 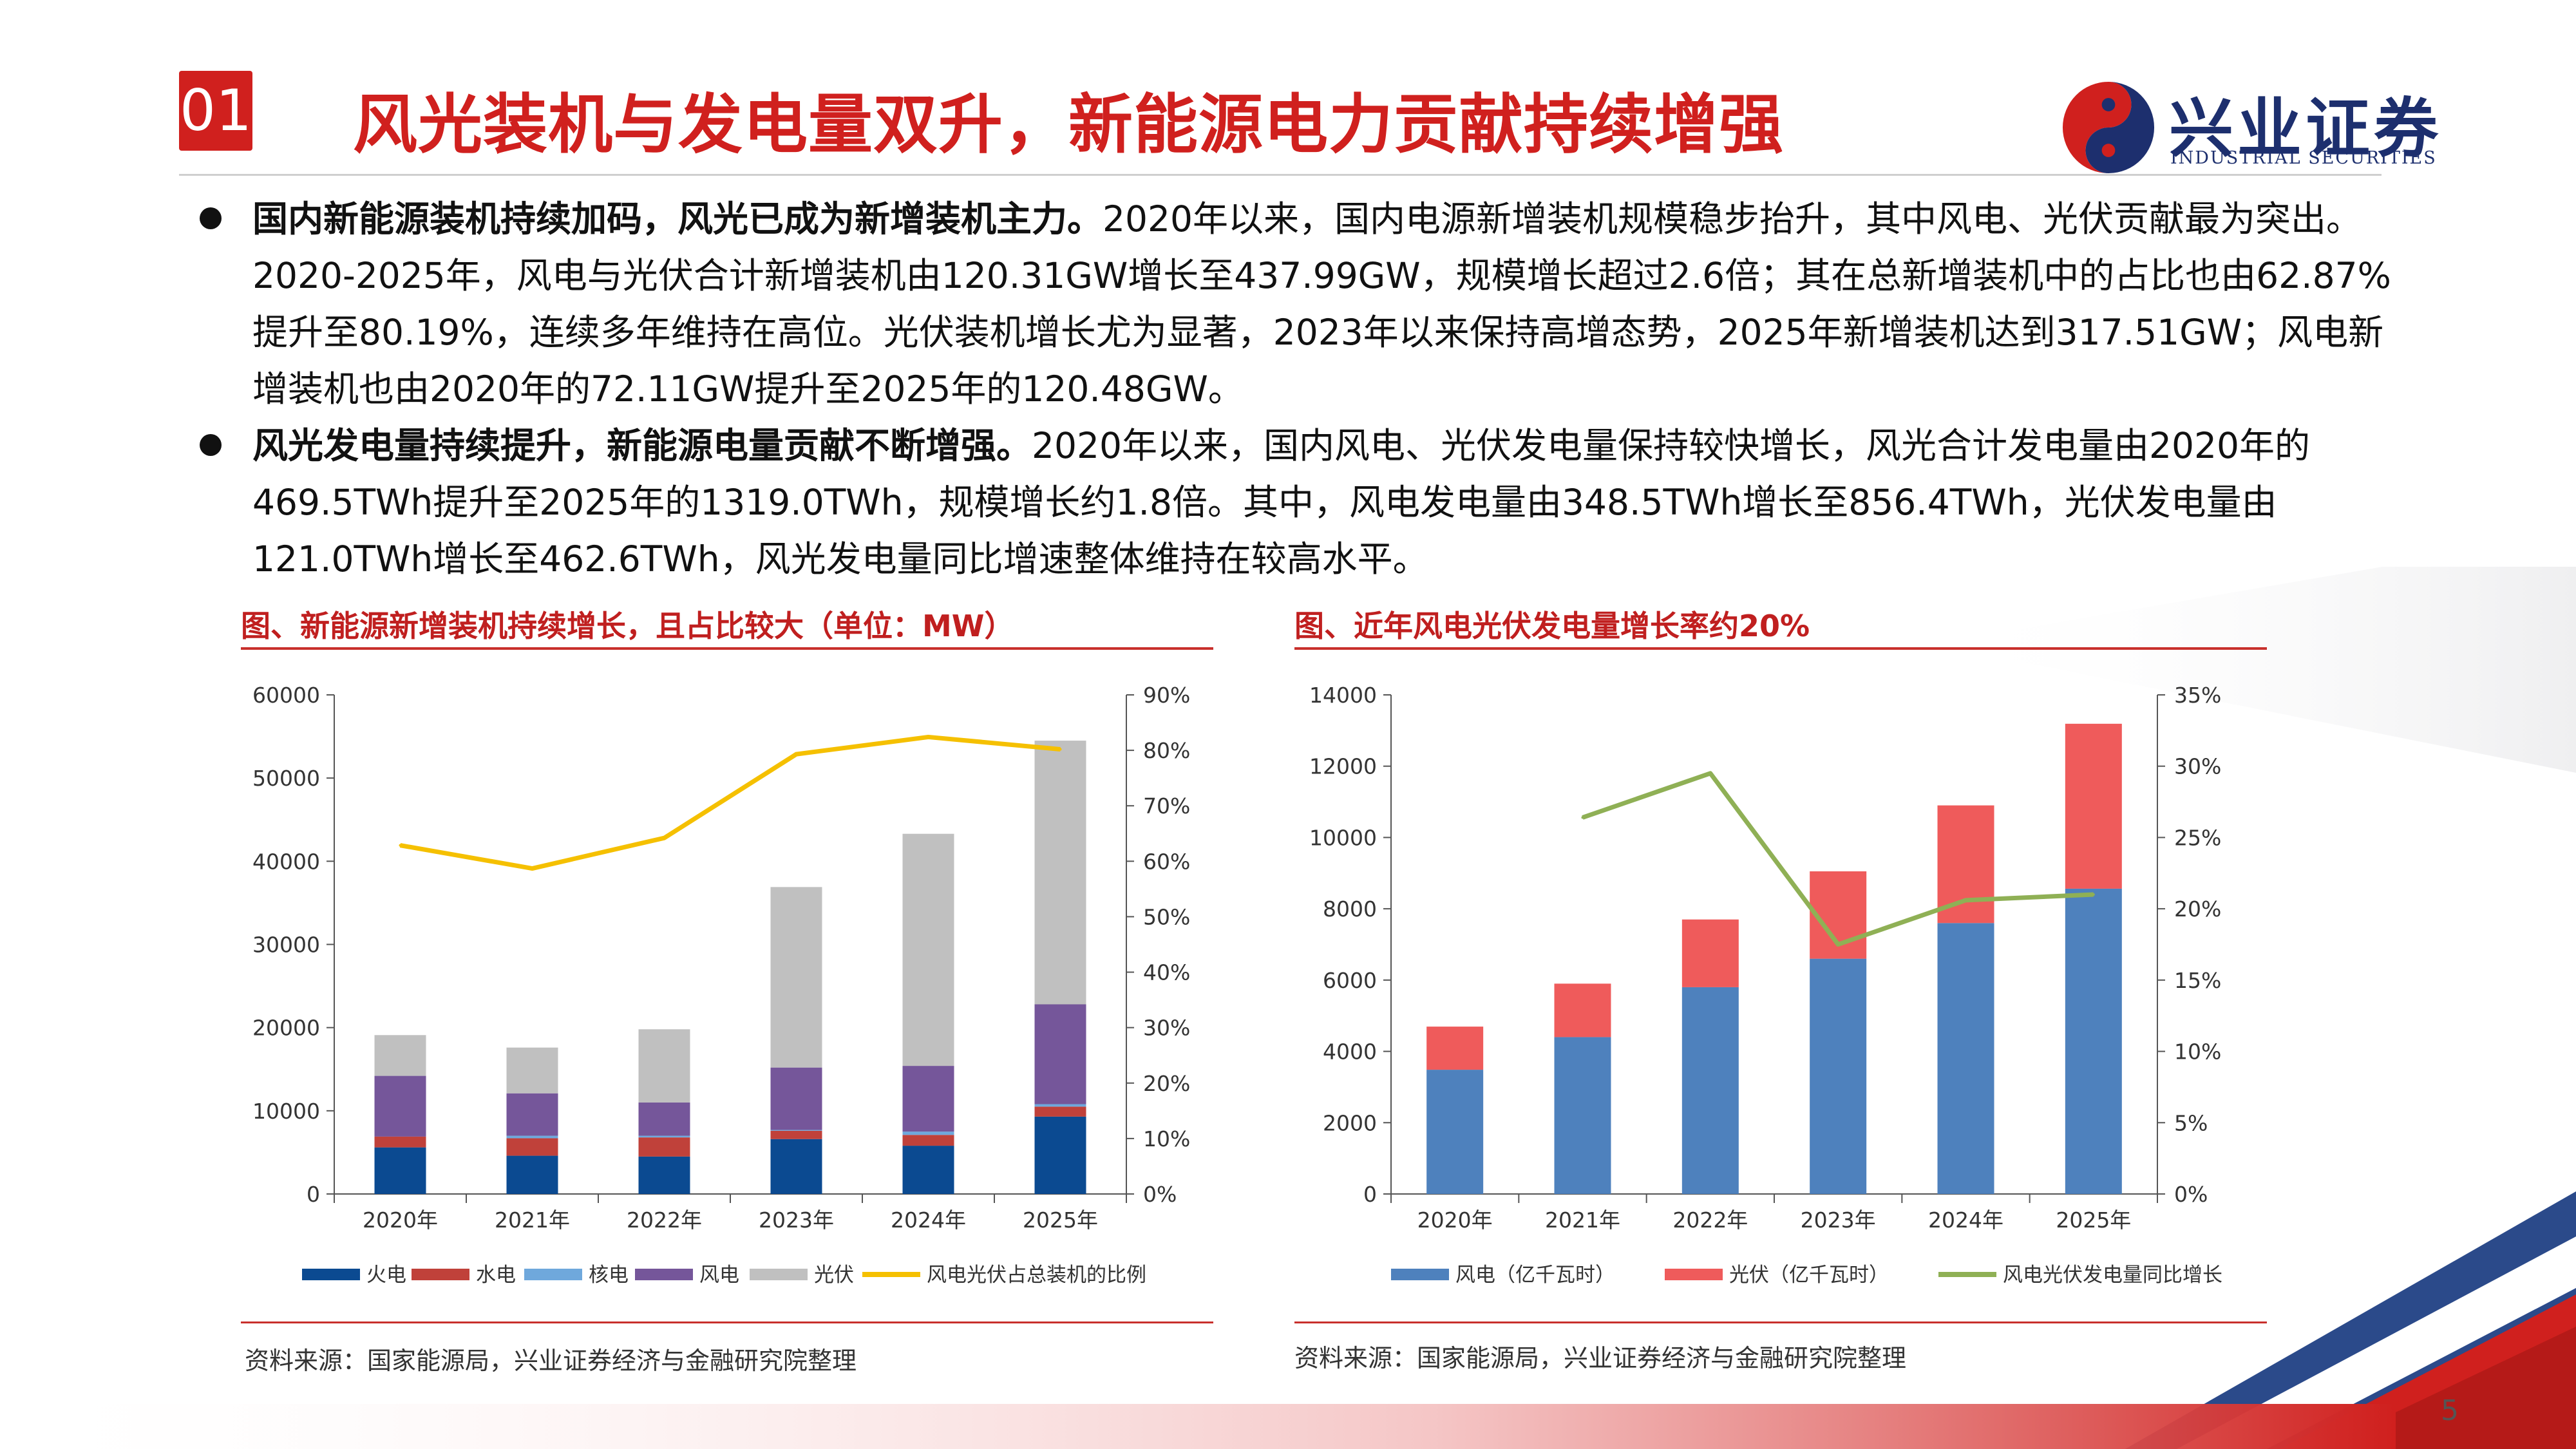 I want to click on logo-chinese-text: 兴业证券, so click(x=2305, y=128).